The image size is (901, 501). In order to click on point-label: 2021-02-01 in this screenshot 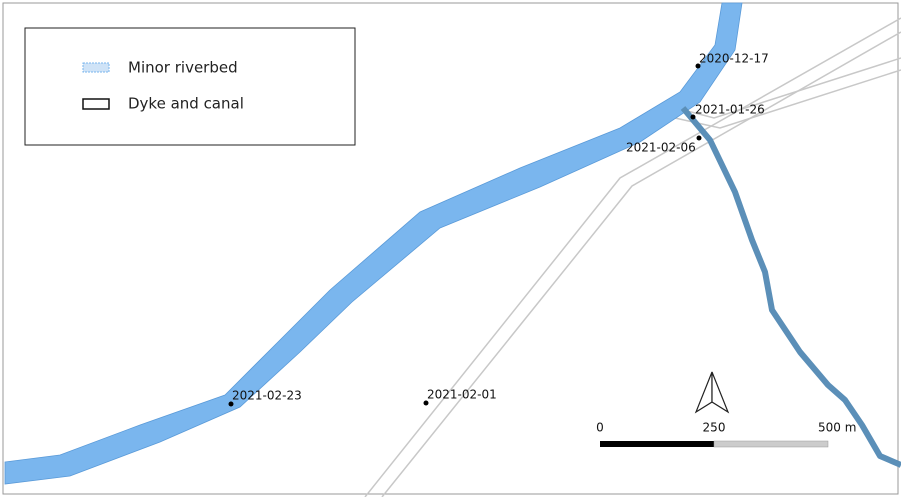, I will do `click(462, 395)`.